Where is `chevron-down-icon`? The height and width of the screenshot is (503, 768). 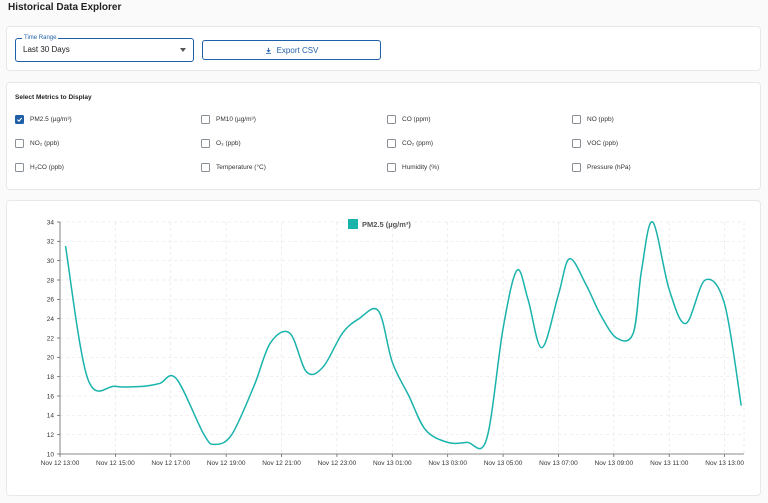 chevron-down-icon is located at coordinates (183, 50).